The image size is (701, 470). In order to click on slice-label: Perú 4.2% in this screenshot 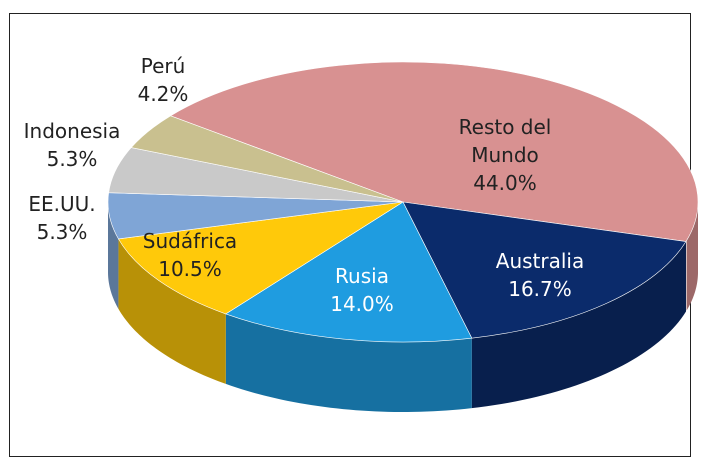, I will do `click(163, 80)`.